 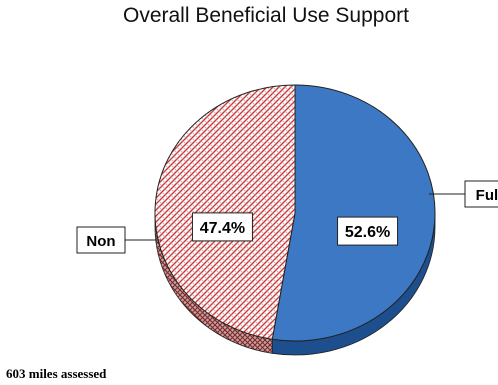 I want to click on value-label-box-full, so click(x=368, y=231).